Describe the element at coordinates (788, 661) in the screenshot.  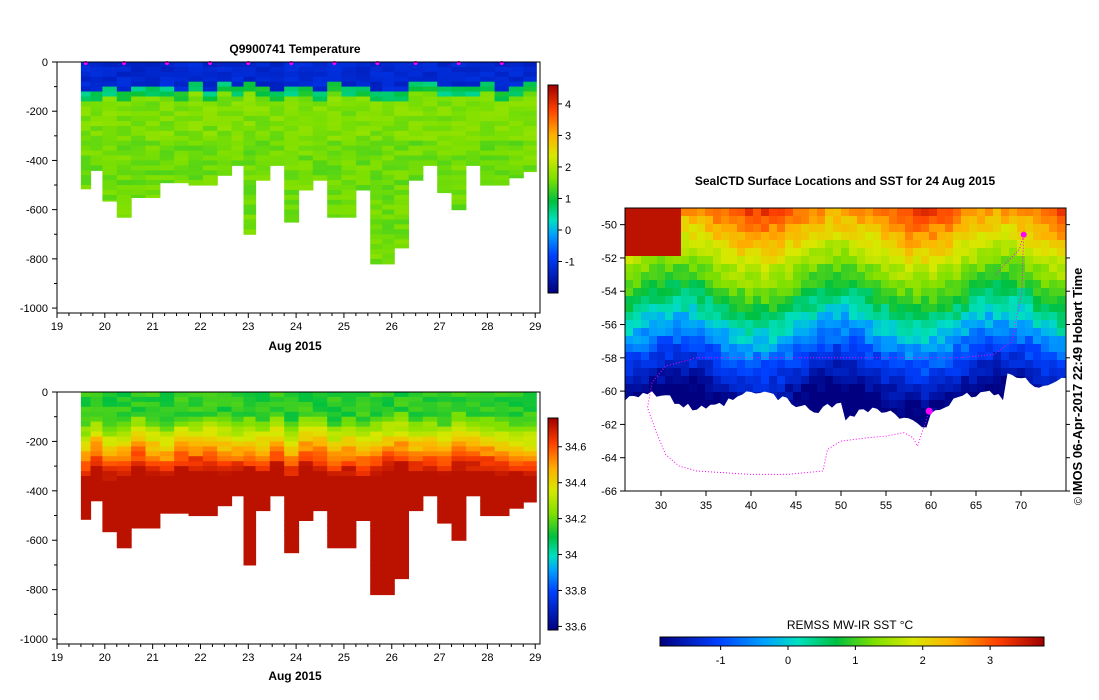
I see `colorbar-tick-label: 0` at that location.